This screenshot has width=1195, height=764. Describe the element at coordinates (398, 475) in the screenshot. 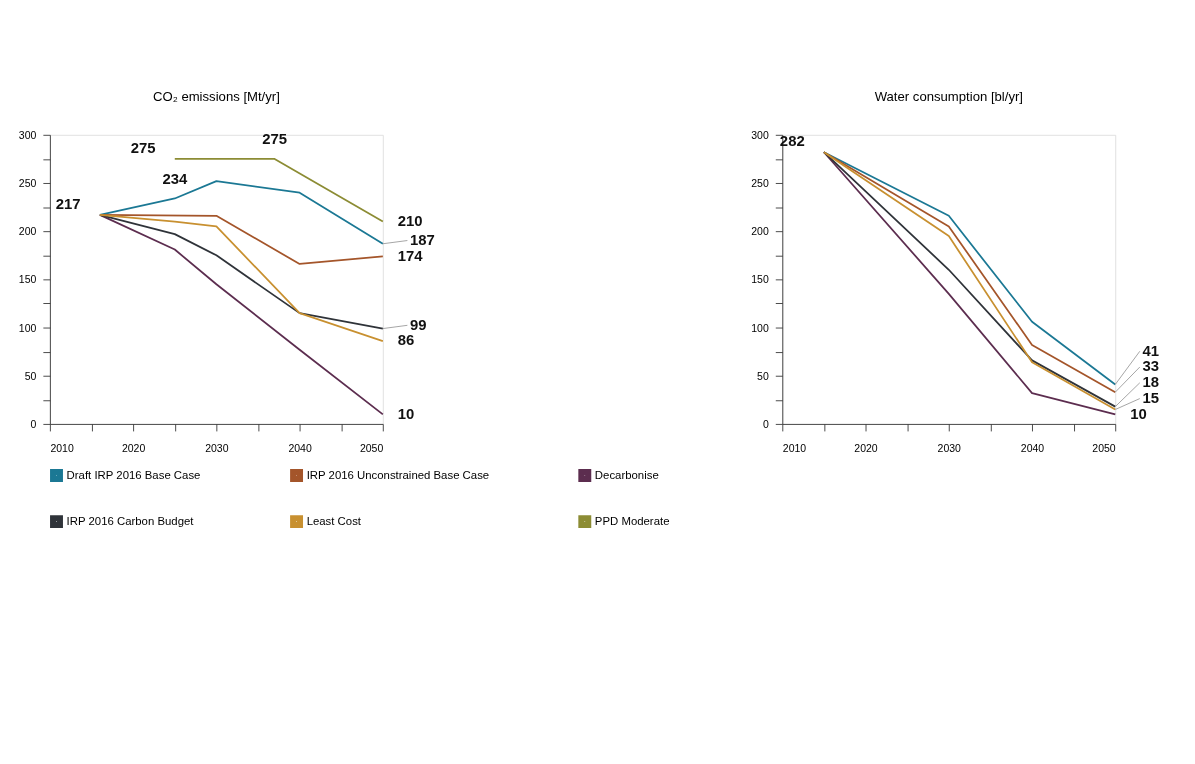

I see `legend-label: IRP 2016 Unconstrained Base Case` at that location.